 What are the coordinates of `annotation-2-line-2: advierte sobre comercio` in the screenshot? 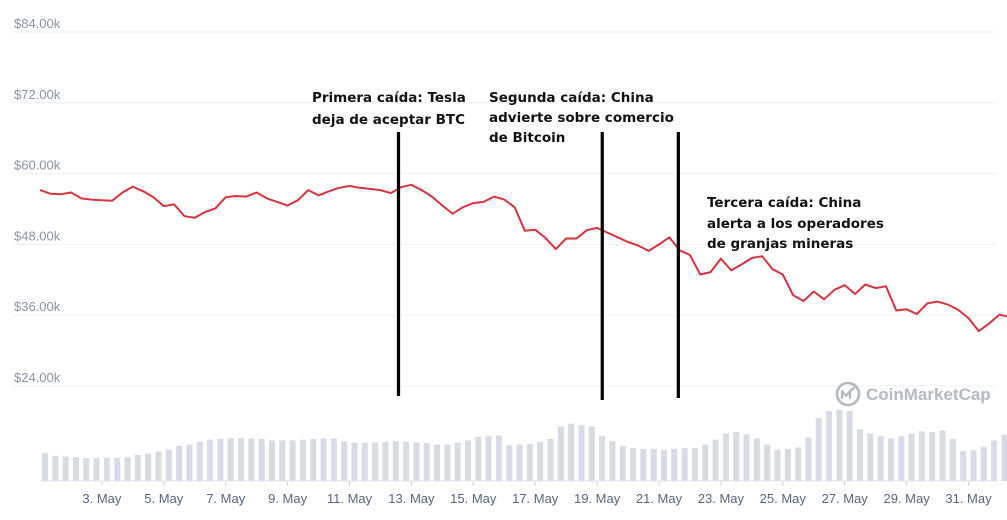 It's located at (581, 118).